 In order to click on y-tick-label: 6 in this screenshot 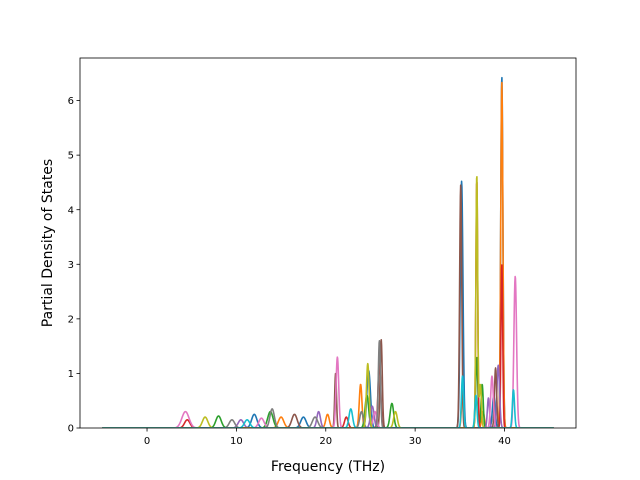, I will do `click(71, 101)`.